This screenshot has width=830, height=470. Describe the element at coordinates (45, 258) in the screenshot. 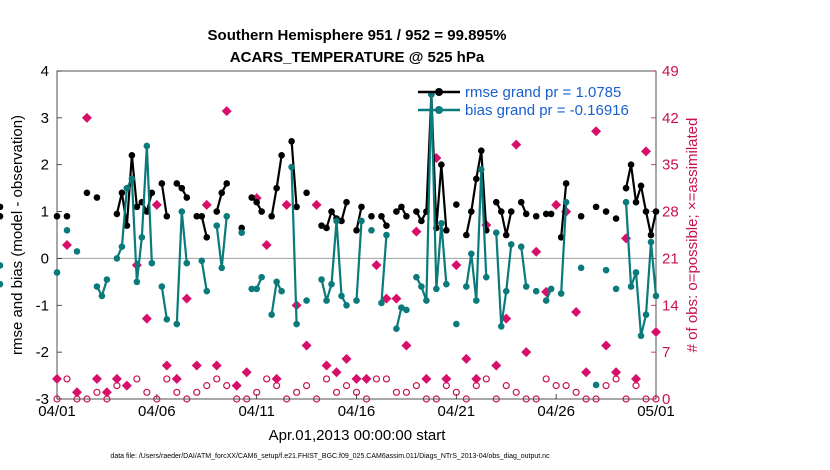

I see `y-tick-label: 0` at that location.